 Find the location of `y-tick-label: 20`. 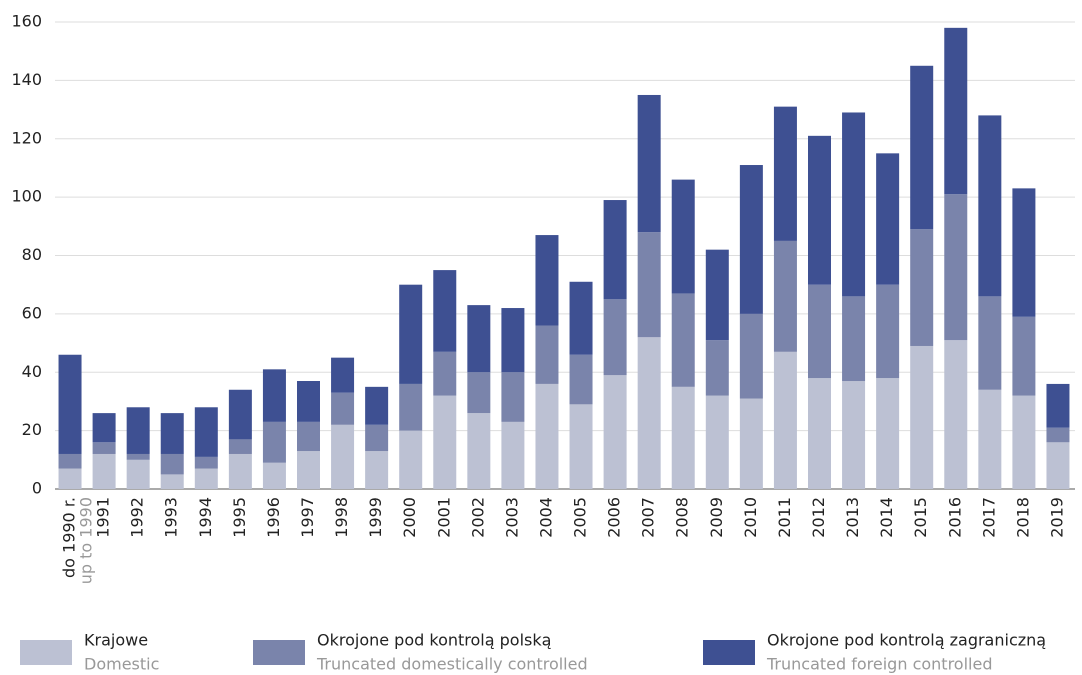

y-tick-label: 20 is located at coordinates (32, 429).